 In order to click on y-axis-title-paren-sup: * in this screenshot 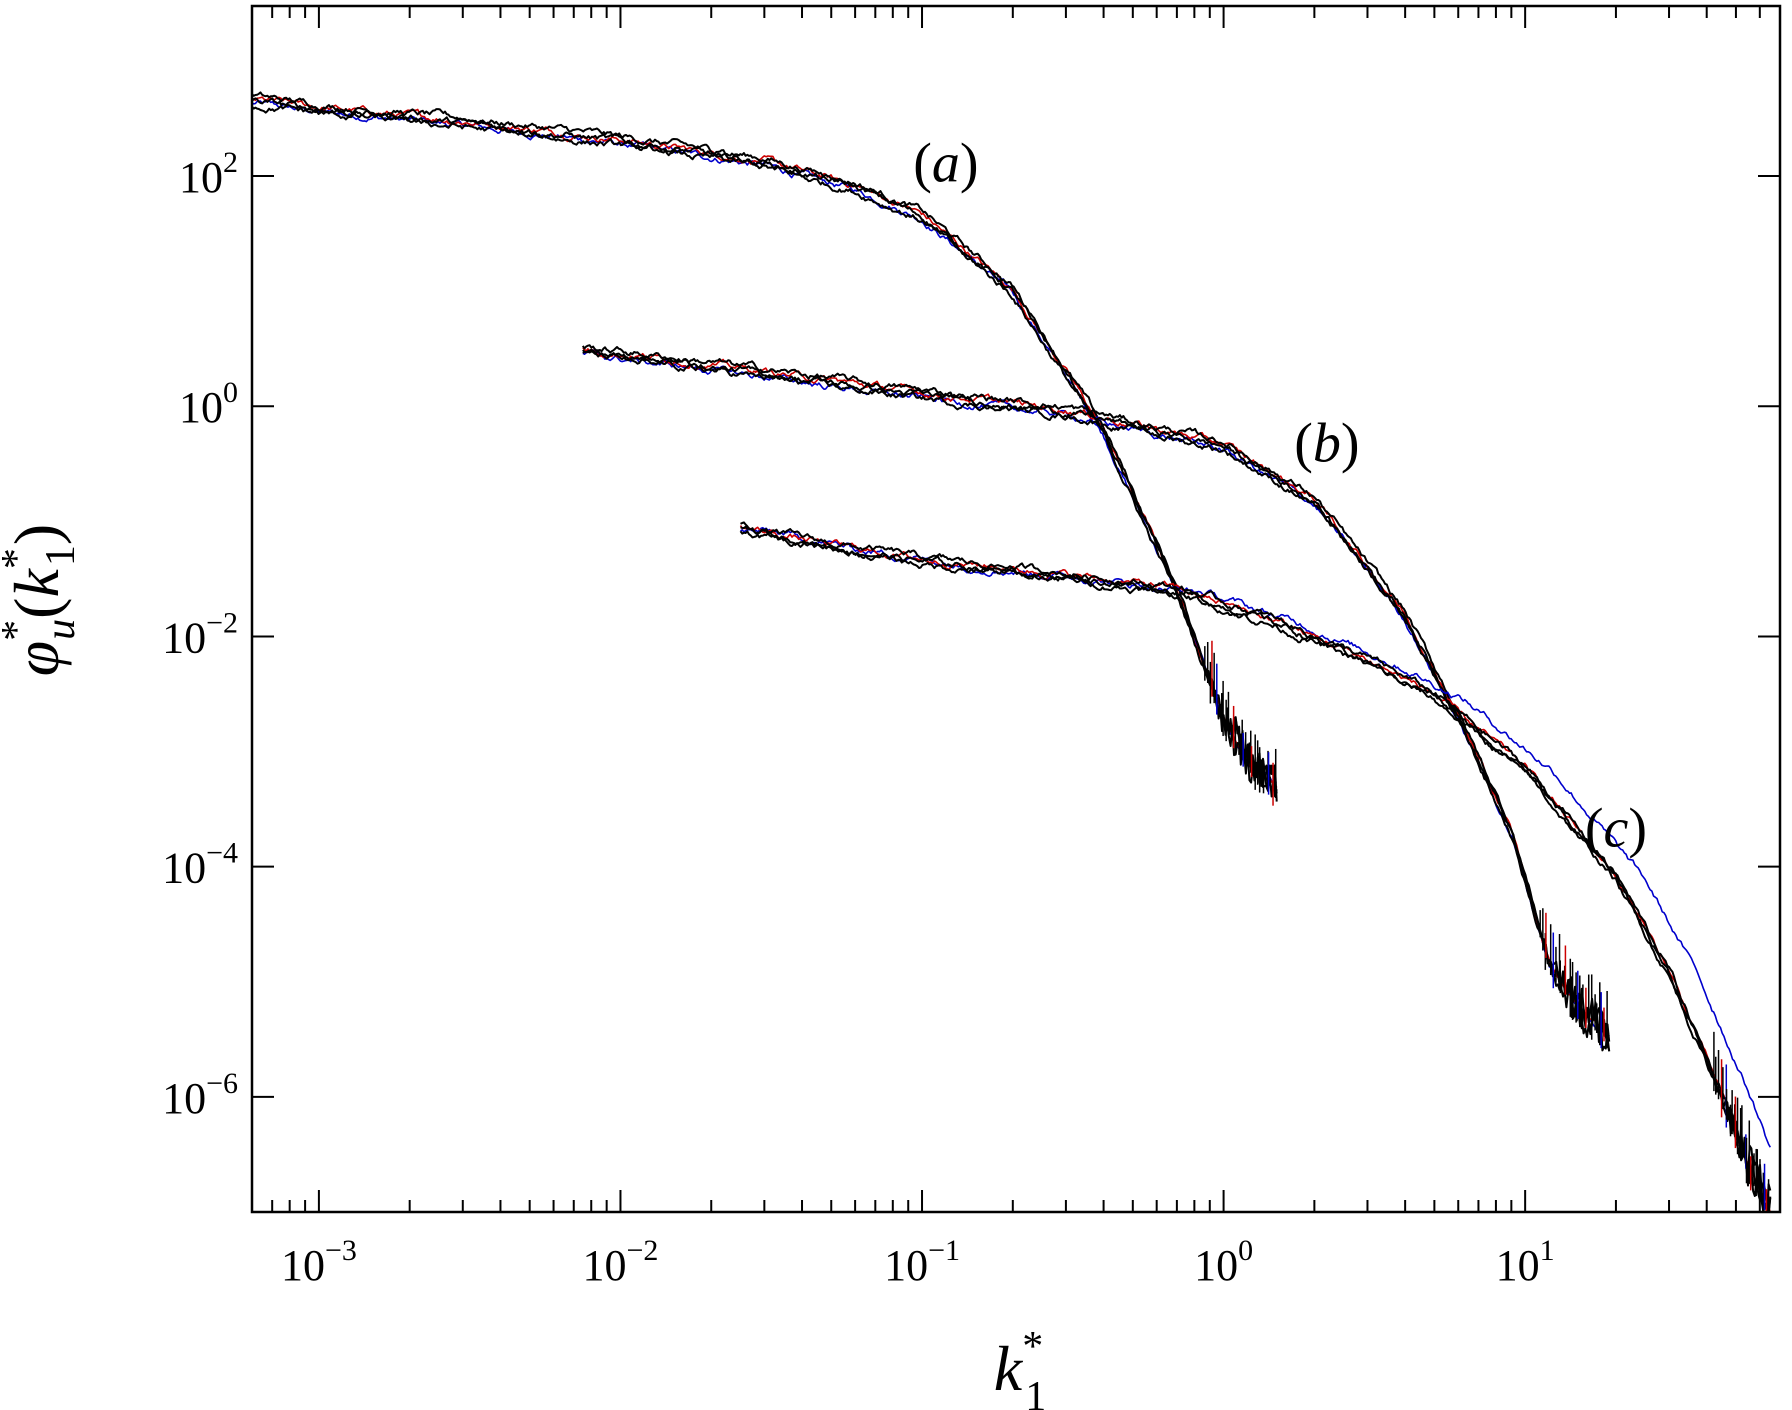, I will do `click(20, 558)`.